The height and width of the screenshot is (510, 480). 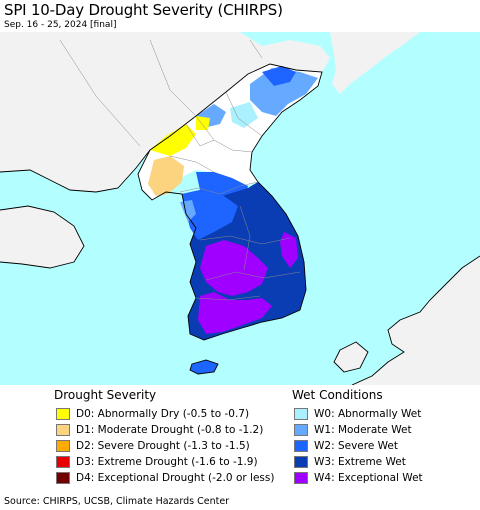 What do you see at coordinates (301, 414) in the screenshot?
I see `w0-swatch` at bounding box center [301, 414].